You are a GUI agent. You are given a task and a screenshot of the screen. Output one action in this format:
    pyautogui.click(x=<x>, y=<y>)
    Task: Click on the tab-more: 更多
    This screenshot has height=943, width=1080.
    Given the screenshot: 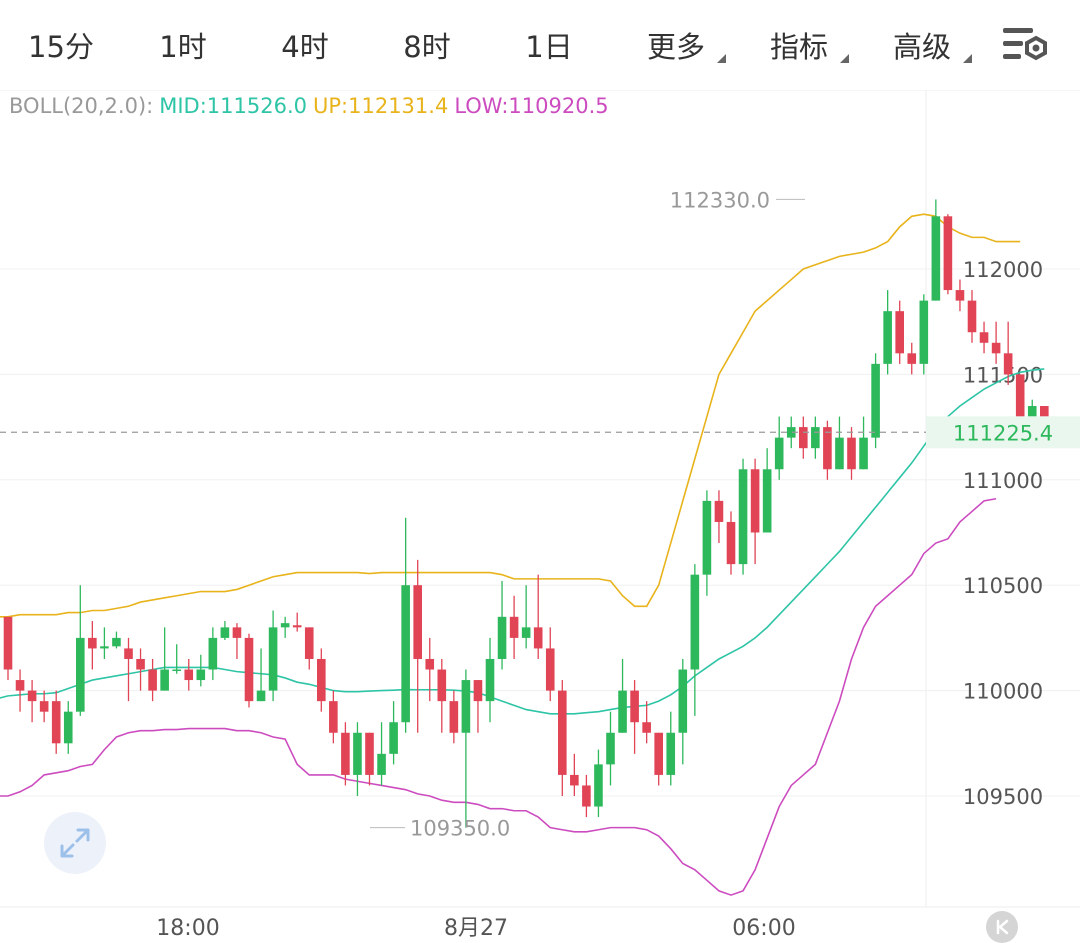 What is the action you would take?
    pyautogui.click(x=676, y=45)
    